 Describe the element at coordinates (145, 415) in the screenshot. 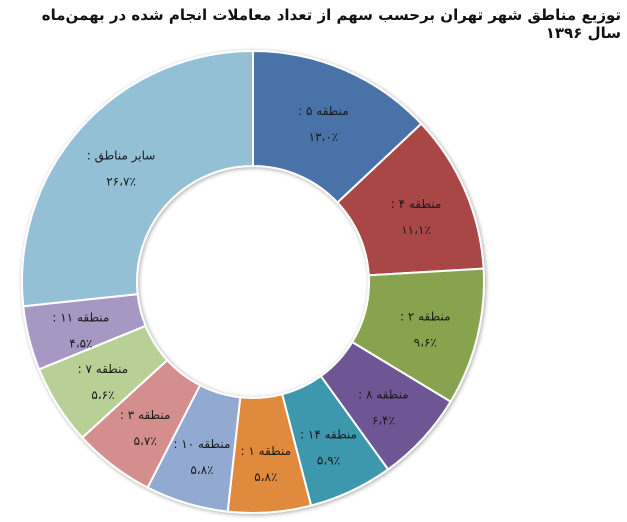

I see `slice-label: منطقه ۳ :` at that location.